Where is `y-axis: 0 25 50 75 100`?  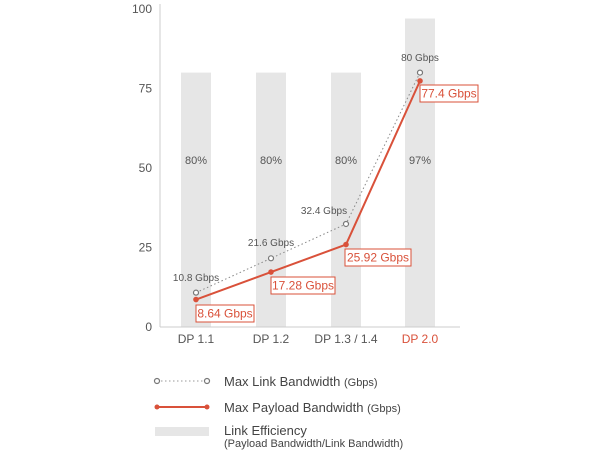
y-axis: 0 25 50 75 100 is located at coordinates (146, 168).